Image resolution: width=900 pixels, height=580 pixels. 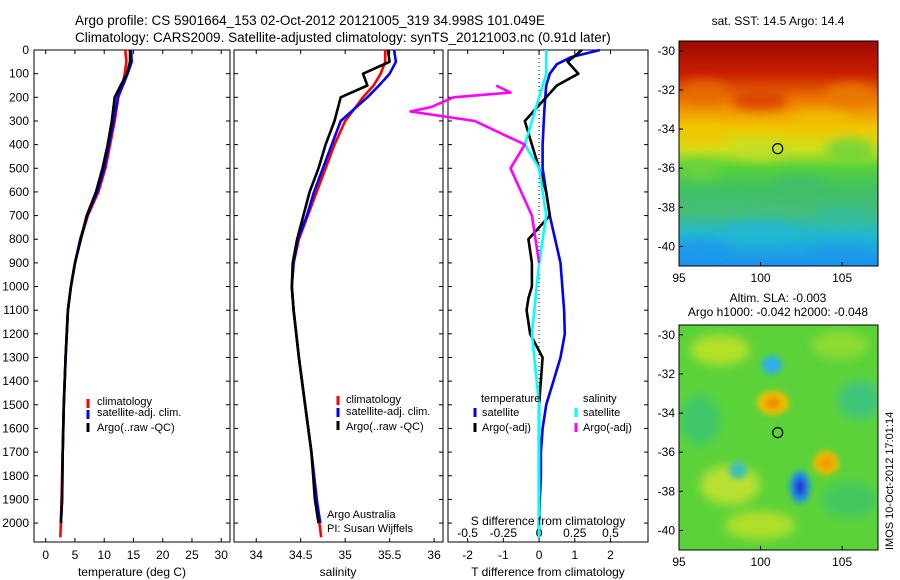 I want to click on salinity-series-argo, so click(x=340, y=286).